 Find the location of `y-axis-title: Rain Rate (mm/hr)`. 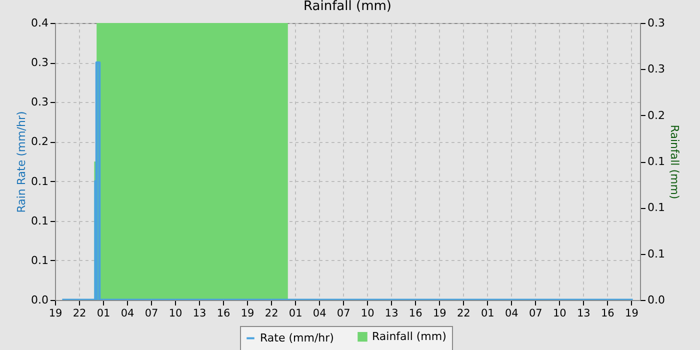

y-axis-title: Rain Rate (mm/hr) is located at coordinates (21, 162).